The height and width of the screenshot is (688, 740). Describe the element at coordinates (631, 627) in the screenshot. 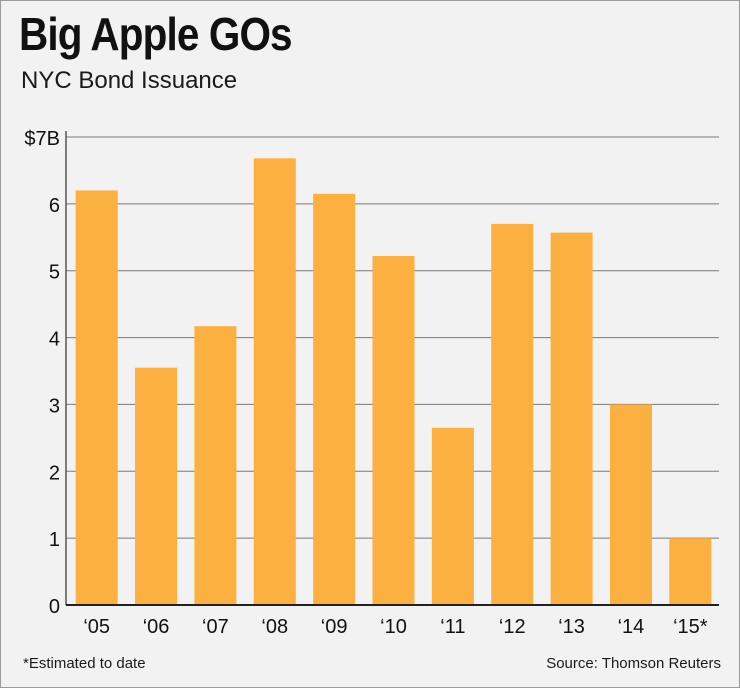

I see `x-tick-label: ‘14` at that location.